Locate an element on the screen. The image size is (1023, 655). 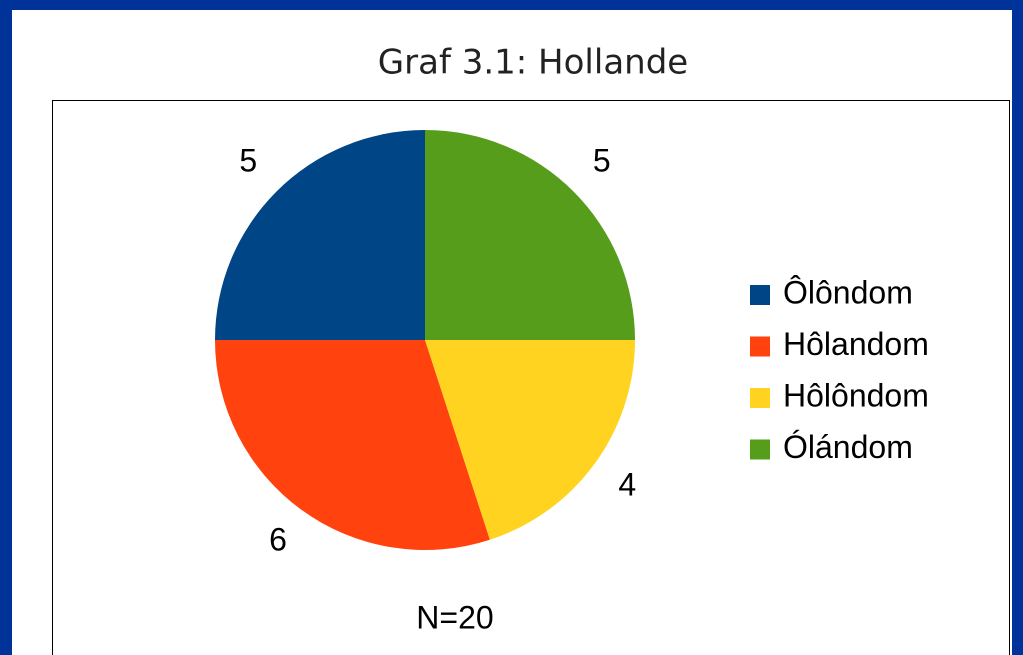
chart-title: Graf 3.1: Hollande is located at coordinates (533, 63).